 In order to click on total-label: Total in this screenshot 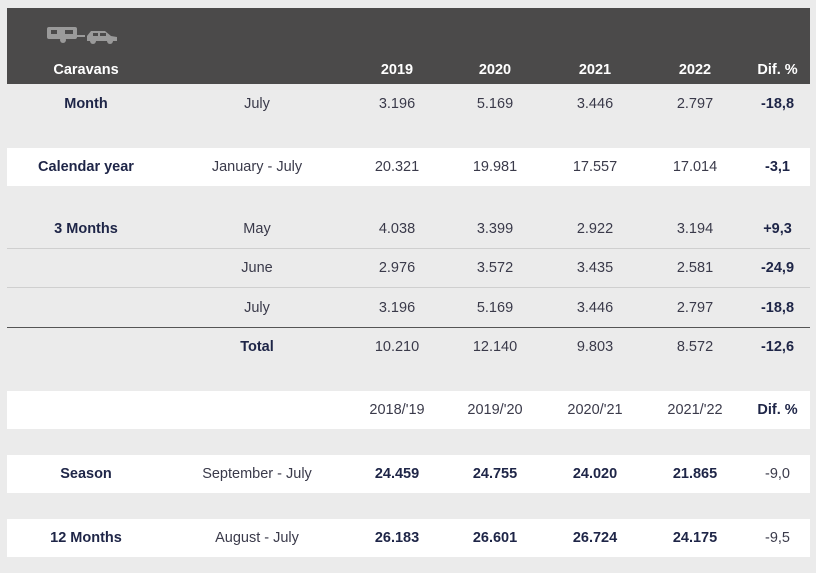, I will do `click(257, 347)`.